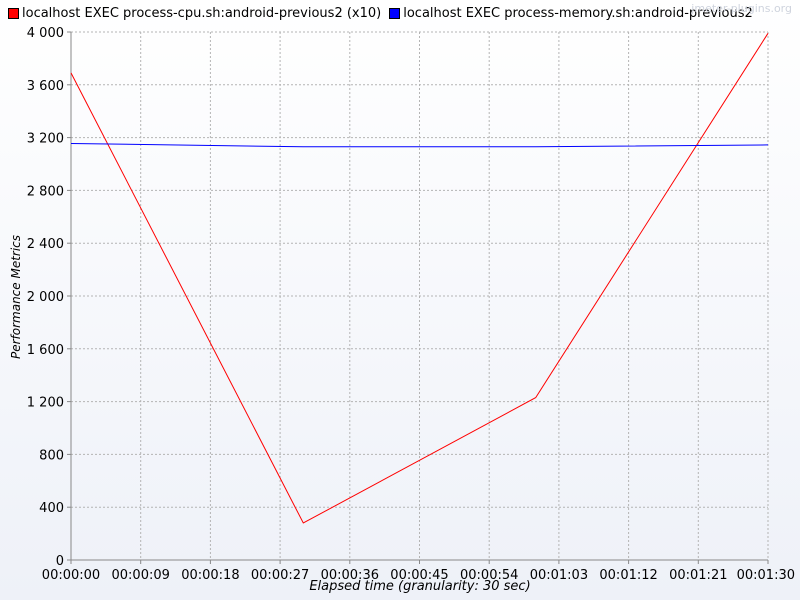 This screenshot has width=800, height=600. Describe the element at coordinates (45, 244) in the screenshot. I see `y-tick-label: 2 400` at that location.